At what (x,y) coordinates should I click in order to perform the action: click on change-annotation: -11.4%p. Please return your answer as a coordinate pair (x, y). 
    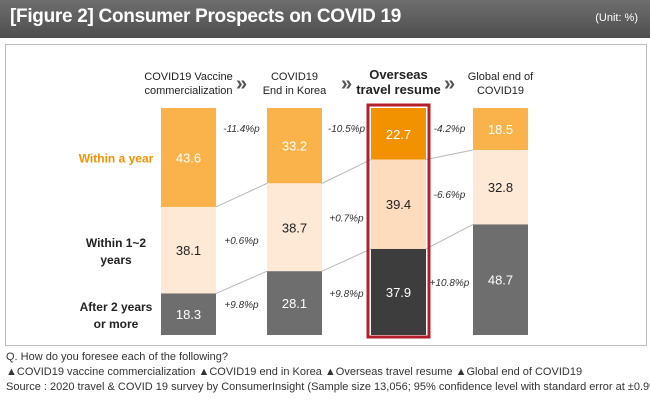
    Looking at the image, I should click on (241, 129).